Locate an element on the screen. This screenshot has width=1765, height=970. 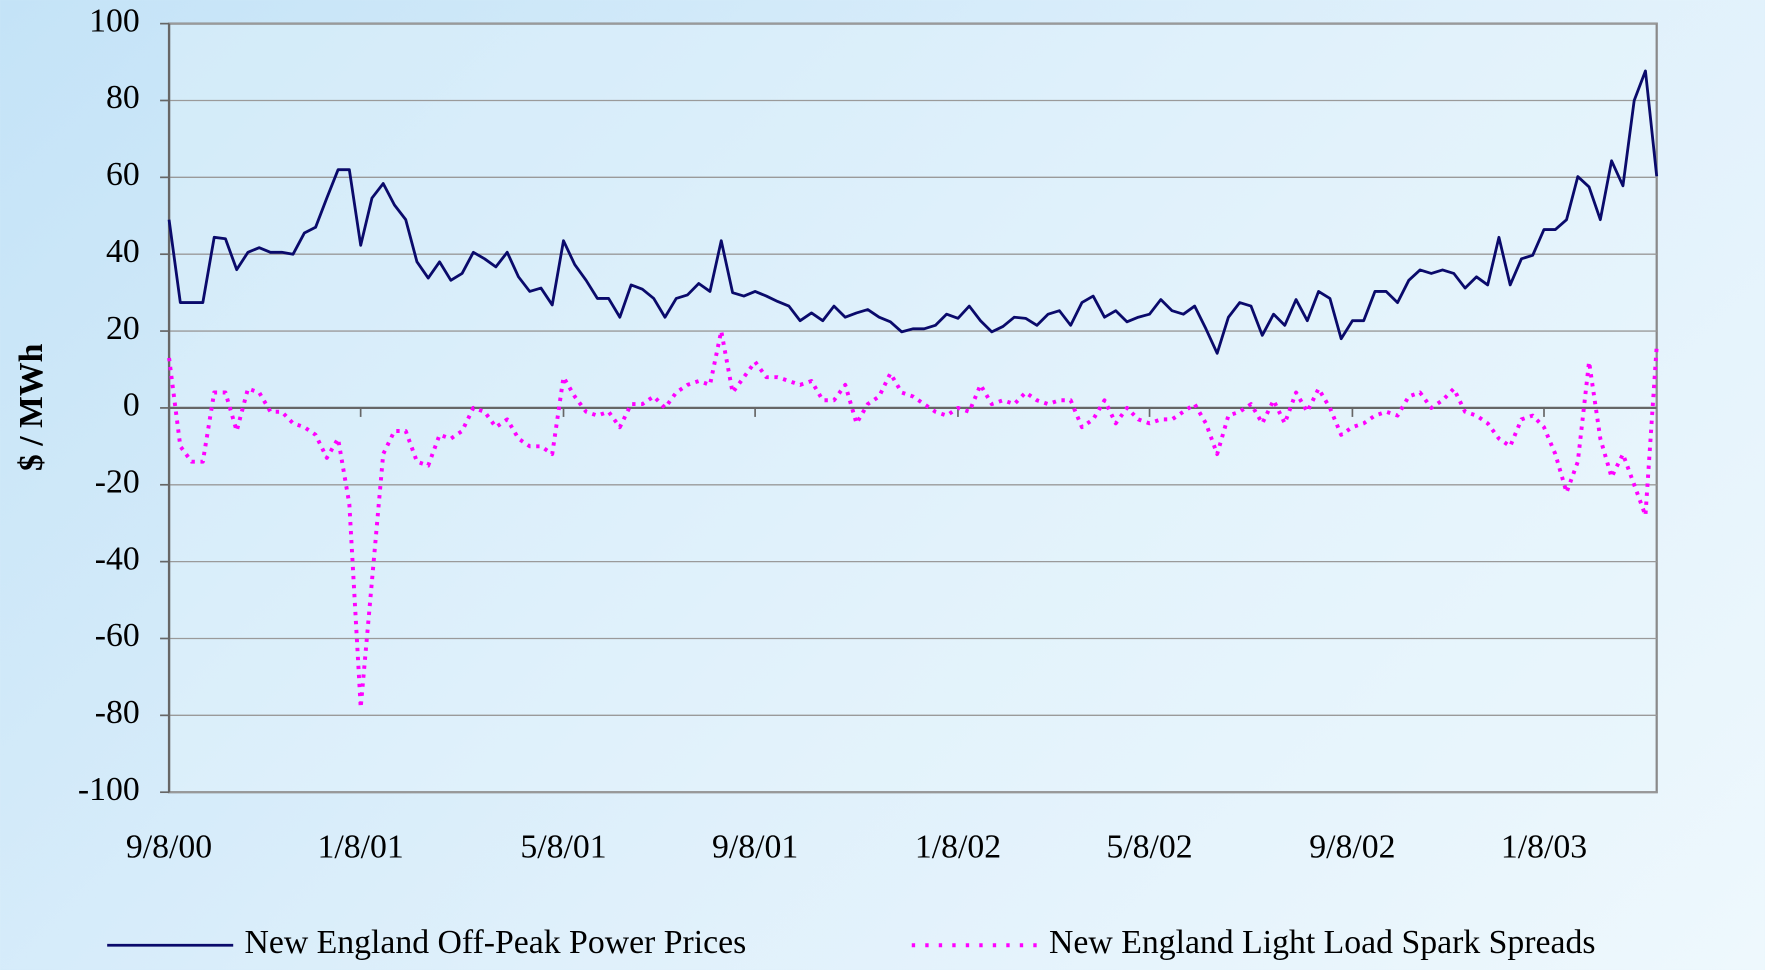
legend-label: New England Off-Peak Power Prices is located at coordinates (495, 942).